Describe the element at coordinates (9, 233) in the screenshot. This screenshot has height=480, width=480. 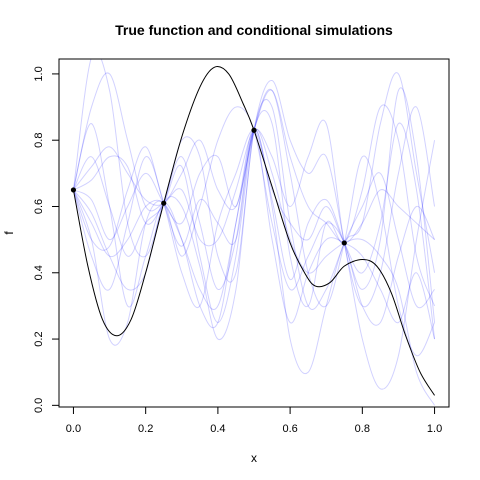
I see `y-axis-label: f` at that location.